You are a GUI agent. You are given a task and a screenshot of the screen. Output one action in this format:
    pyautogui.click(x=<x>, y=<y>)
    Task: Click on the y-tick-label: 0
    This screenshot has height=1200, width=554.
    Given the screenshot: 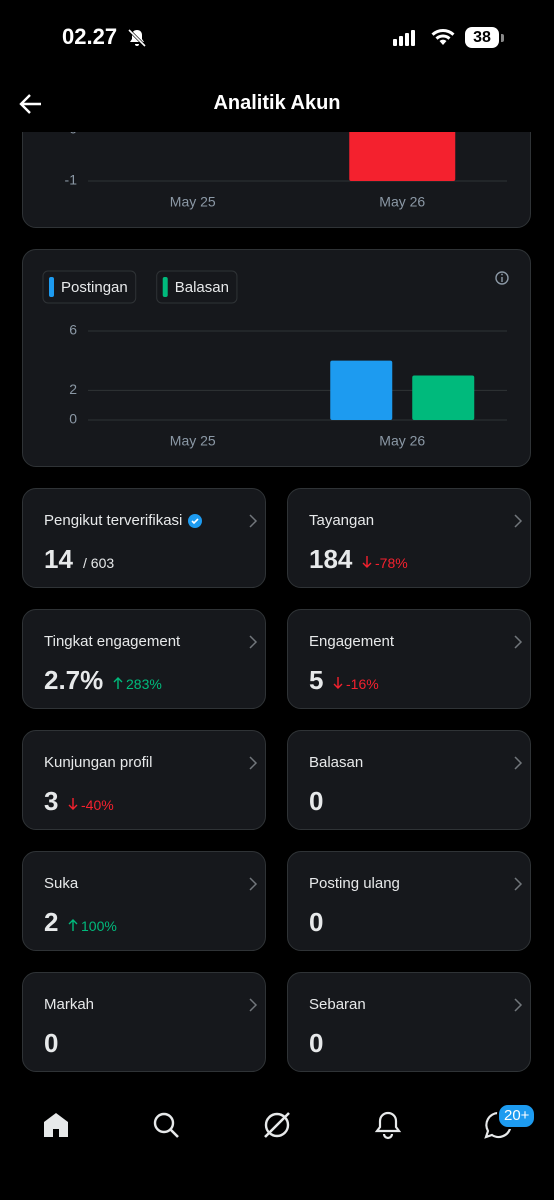 What is the action you would take?
    pyautogui.click(x=73, y=419)
    